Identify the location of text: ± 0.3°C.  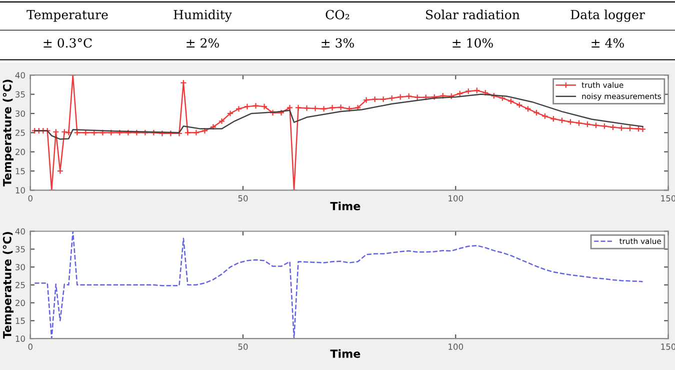
(68, 43).